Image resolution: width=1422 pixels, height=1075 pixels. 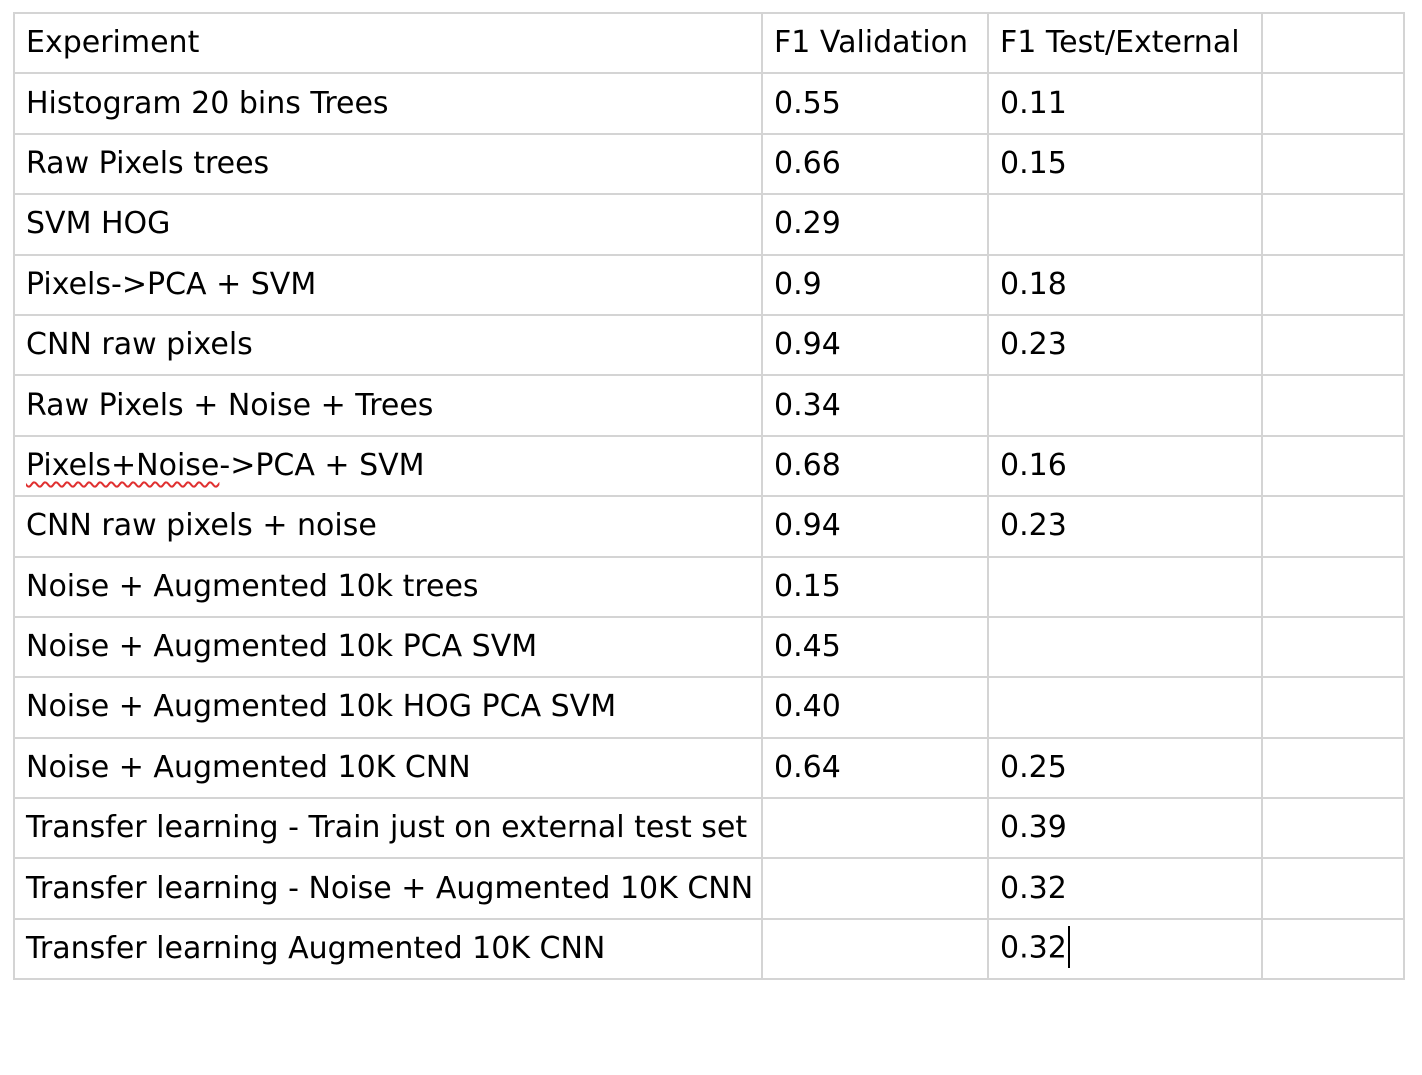 What do you see at coordinates (123, 465) in the screenshot?
I see `spellcheck-flagged-text: Pixels+Noise` at bounding box center [123, 465].